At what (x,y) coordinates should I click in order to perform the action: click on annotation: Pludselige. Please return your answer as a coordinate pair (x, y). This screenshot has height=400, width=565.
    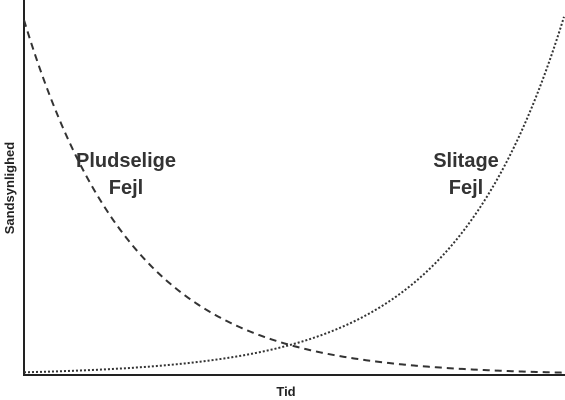
    Looking at the image, I should click on (126, 161).